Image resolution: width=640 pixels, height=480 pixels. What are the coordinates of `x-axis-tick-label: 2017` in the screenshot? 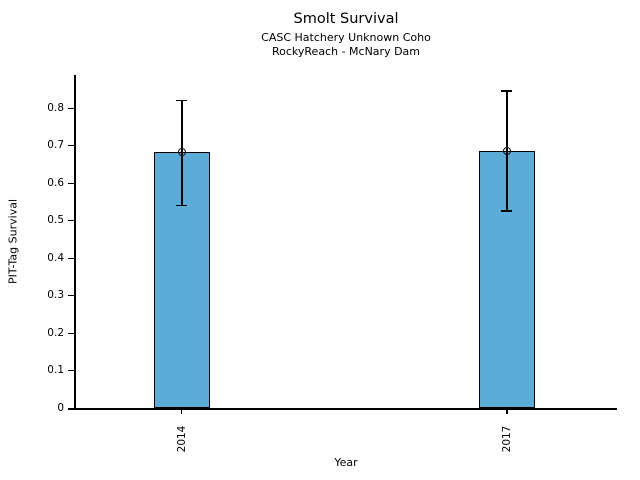 It's located at (506, 439).